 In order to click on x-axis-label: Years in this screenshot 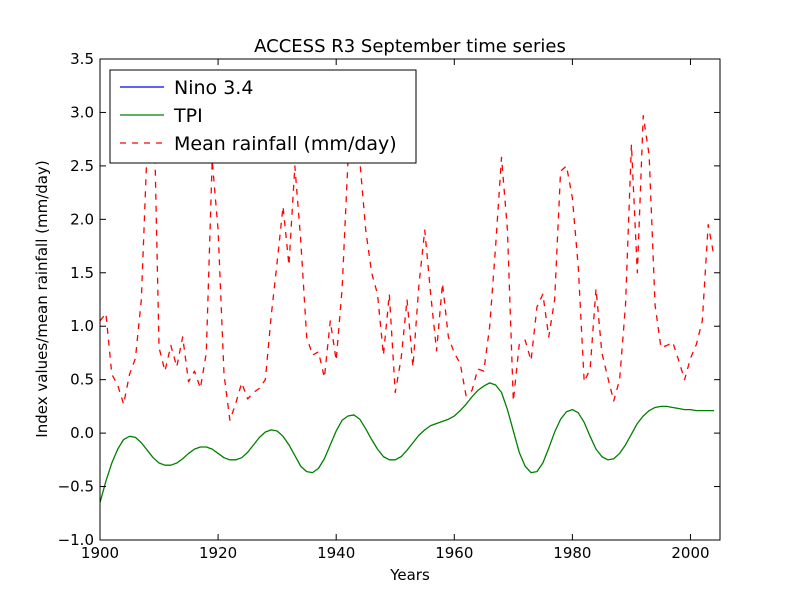, I will do `click(409, 575)`.